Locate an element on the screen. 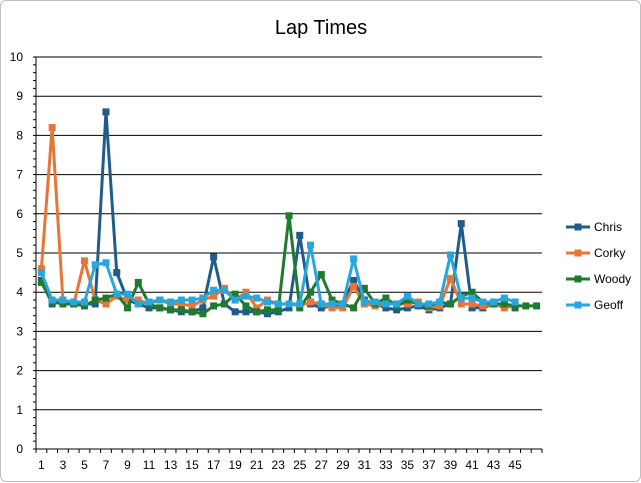 The width and height of the screenshot is (641, 483). y-tick-label: 7 is located at coordinates (19, 175).